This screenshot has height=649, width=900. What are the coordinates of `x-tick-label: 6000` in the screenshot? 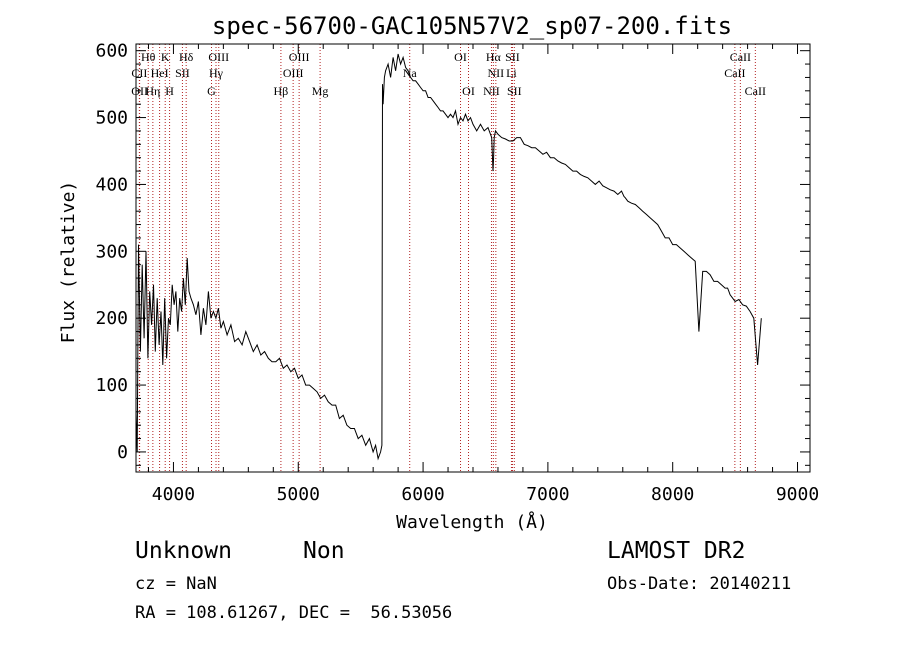 It's located at (422, 494).